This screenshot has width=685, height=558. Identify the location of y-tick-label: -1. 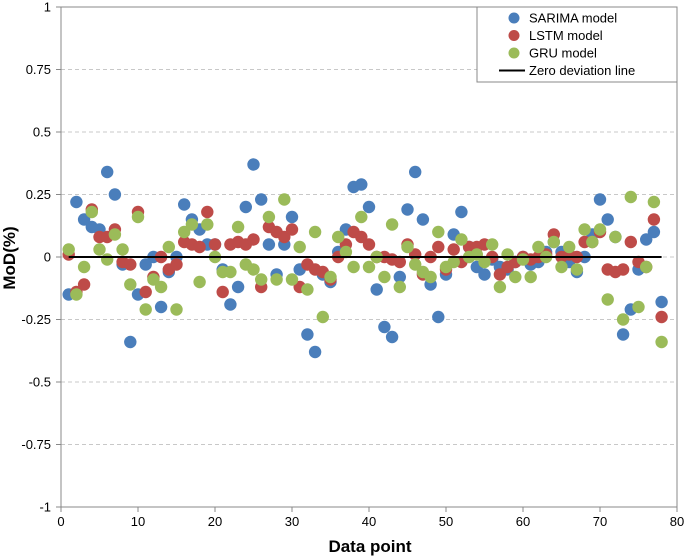
(45, 507).